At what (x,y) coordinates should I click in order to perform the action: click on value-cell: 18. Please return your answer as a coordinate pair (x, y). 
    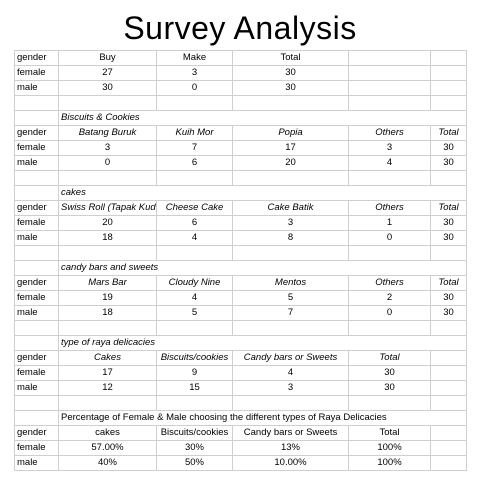
    Looking at the image, I should click on (107, 238).